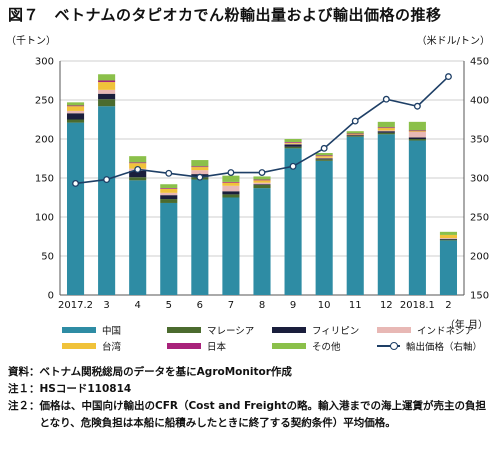 This screenshot has height=450, width=500. What do you see at coordinates (24, 372) in the screenshot?
I see `note-source-label: 資料：` at bounding box center [24, 372].